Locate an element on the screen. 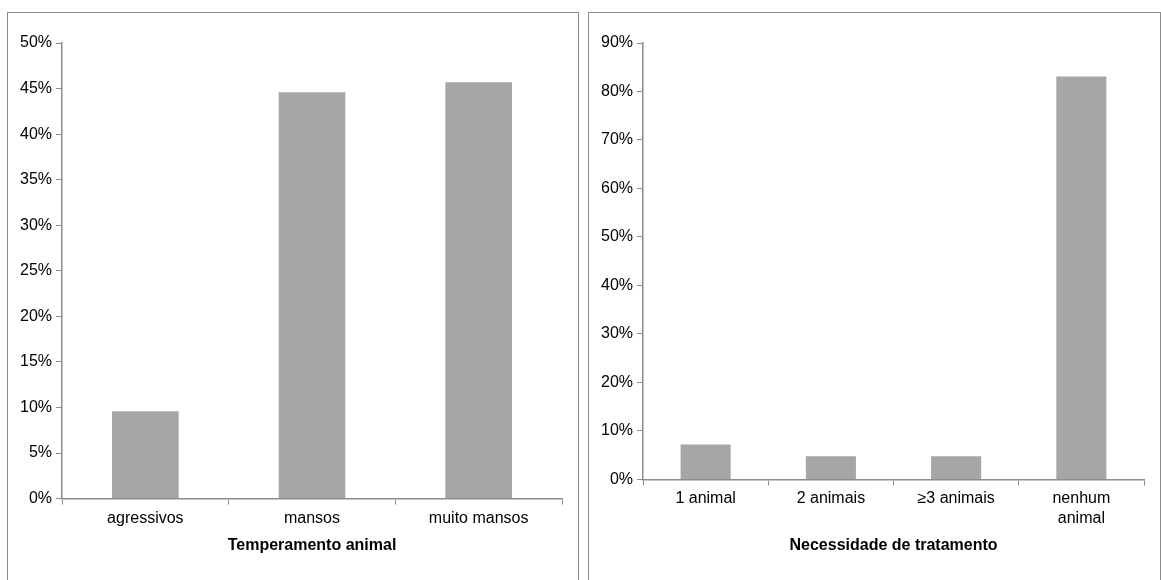 Image resolution: width=1161 pixels, height=580 pixels. y-tick-label: 25% is located at coordinates (36, 270).